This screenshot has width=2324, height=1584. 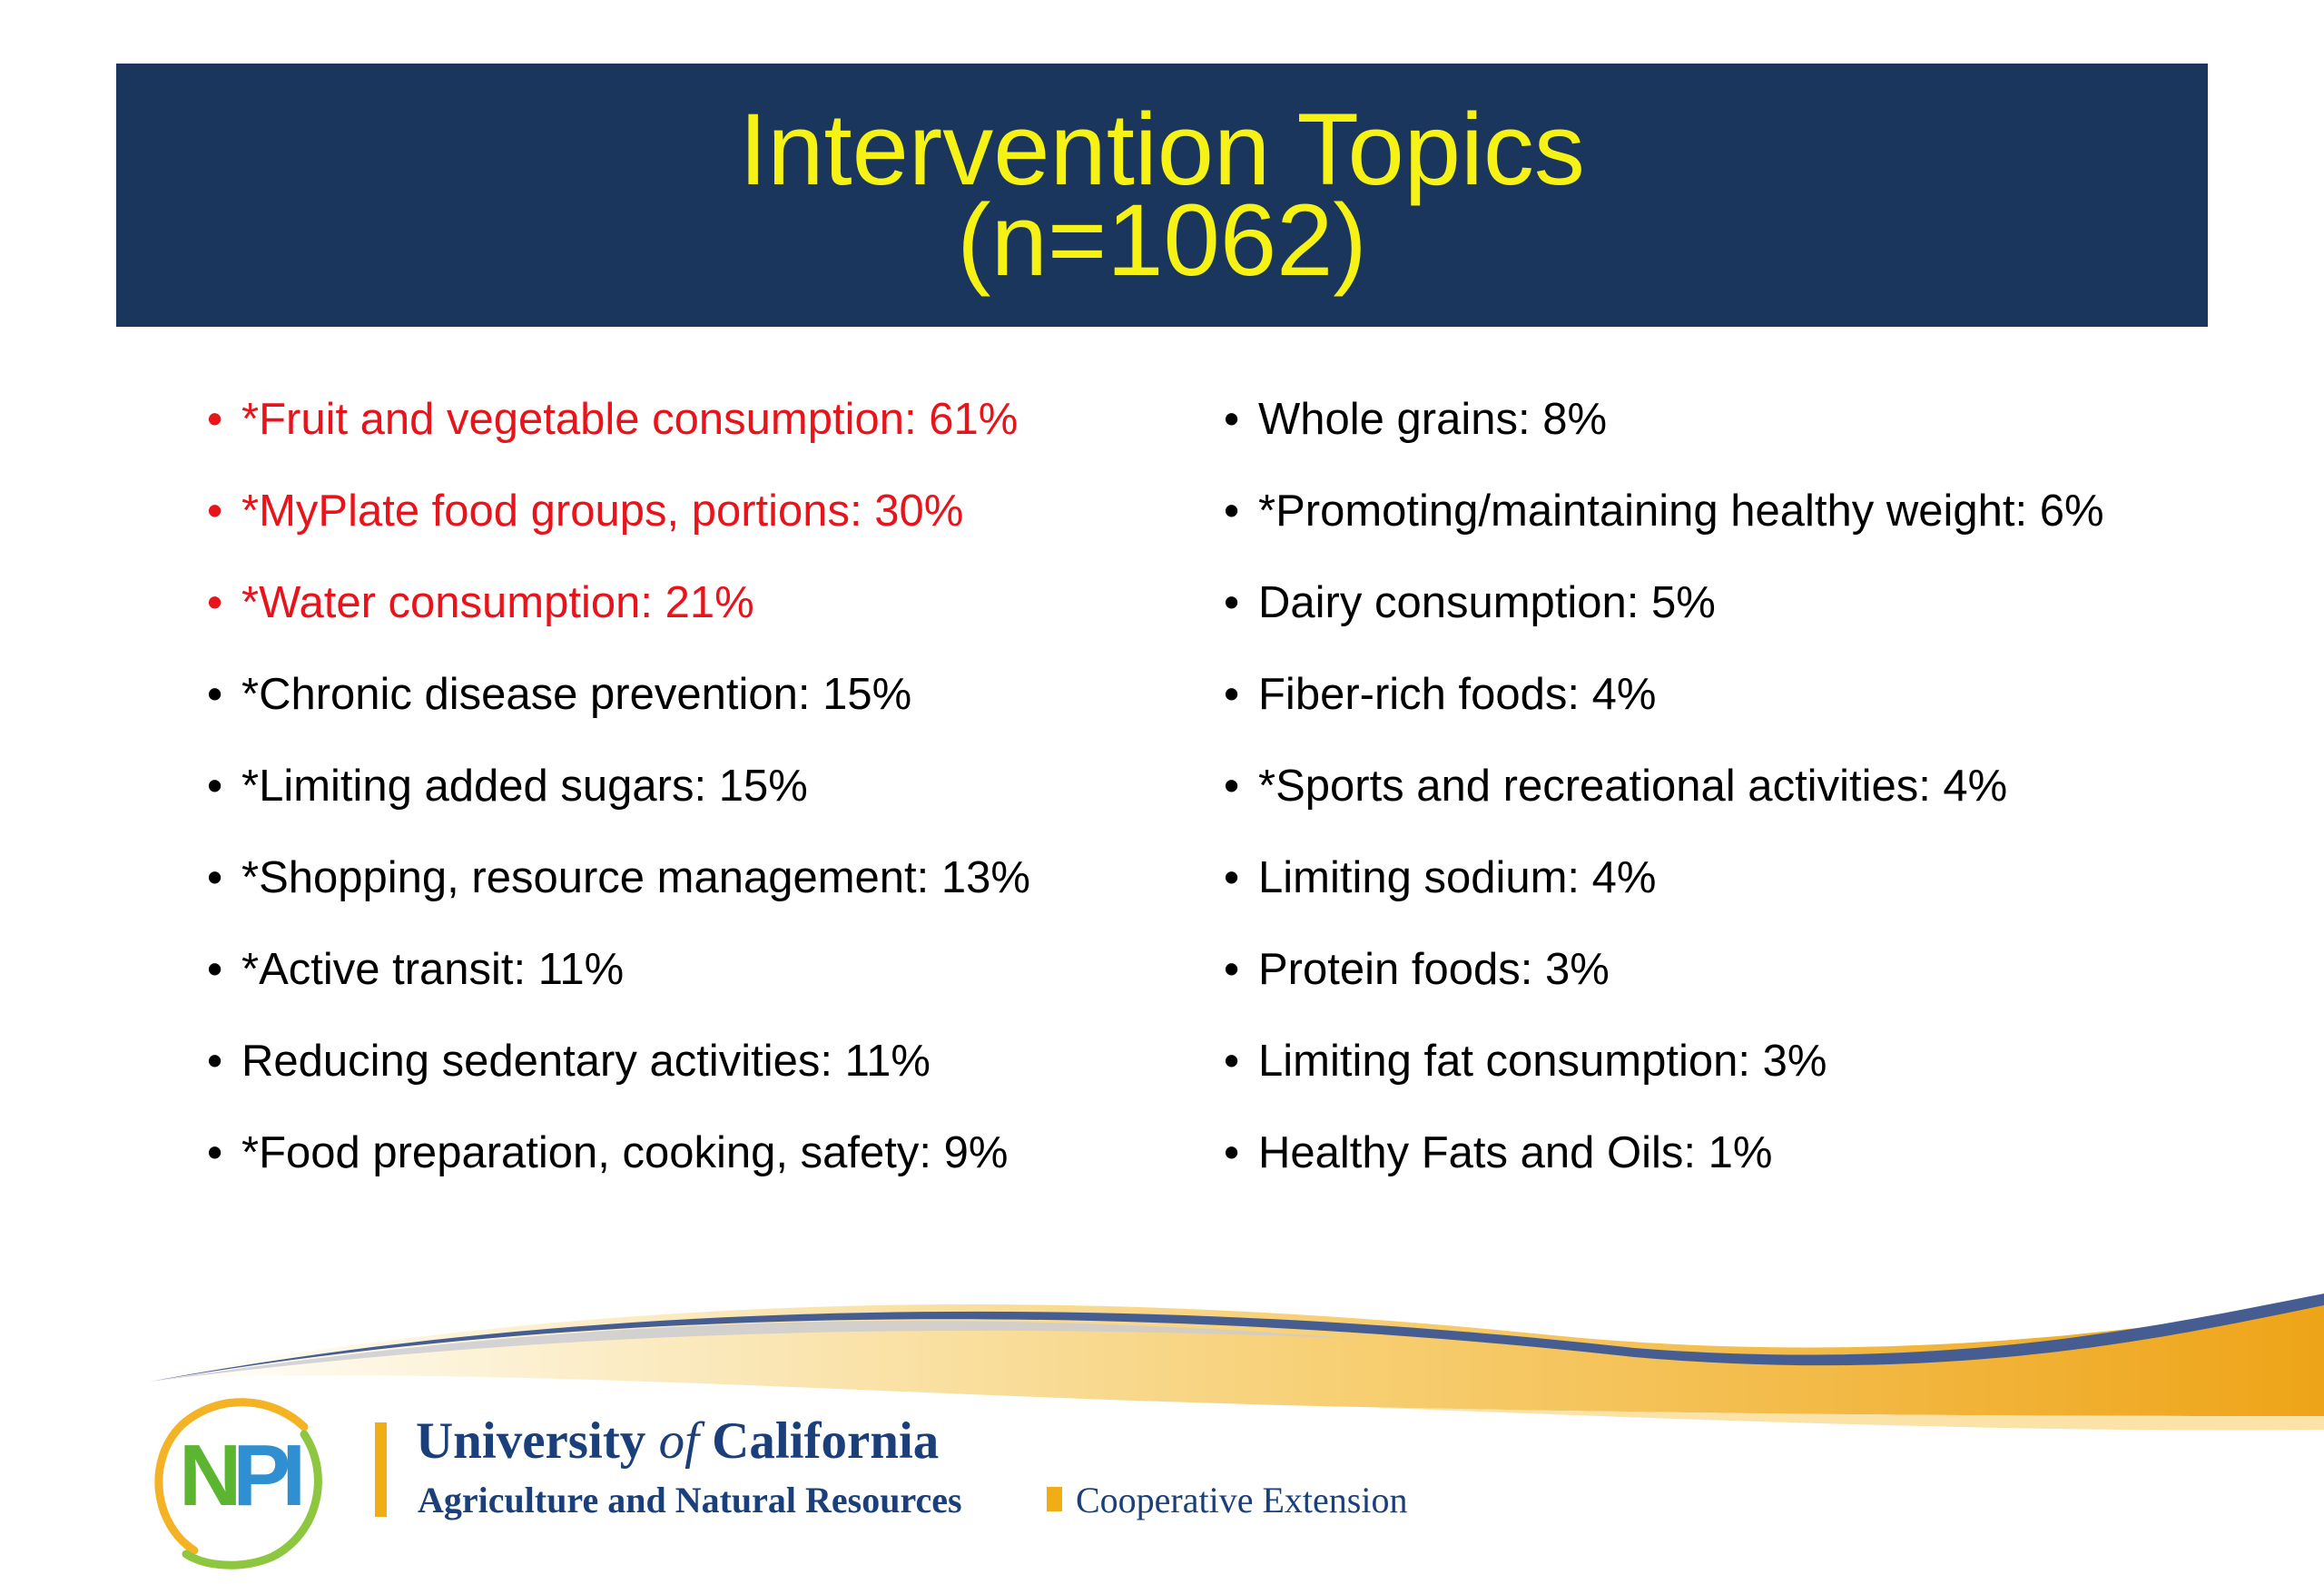 What do you see at coordinates (635, 877) in the screenshot?
I see `topic-label: *Shopping, resource management: 13%` at bounding box center [635, 877].